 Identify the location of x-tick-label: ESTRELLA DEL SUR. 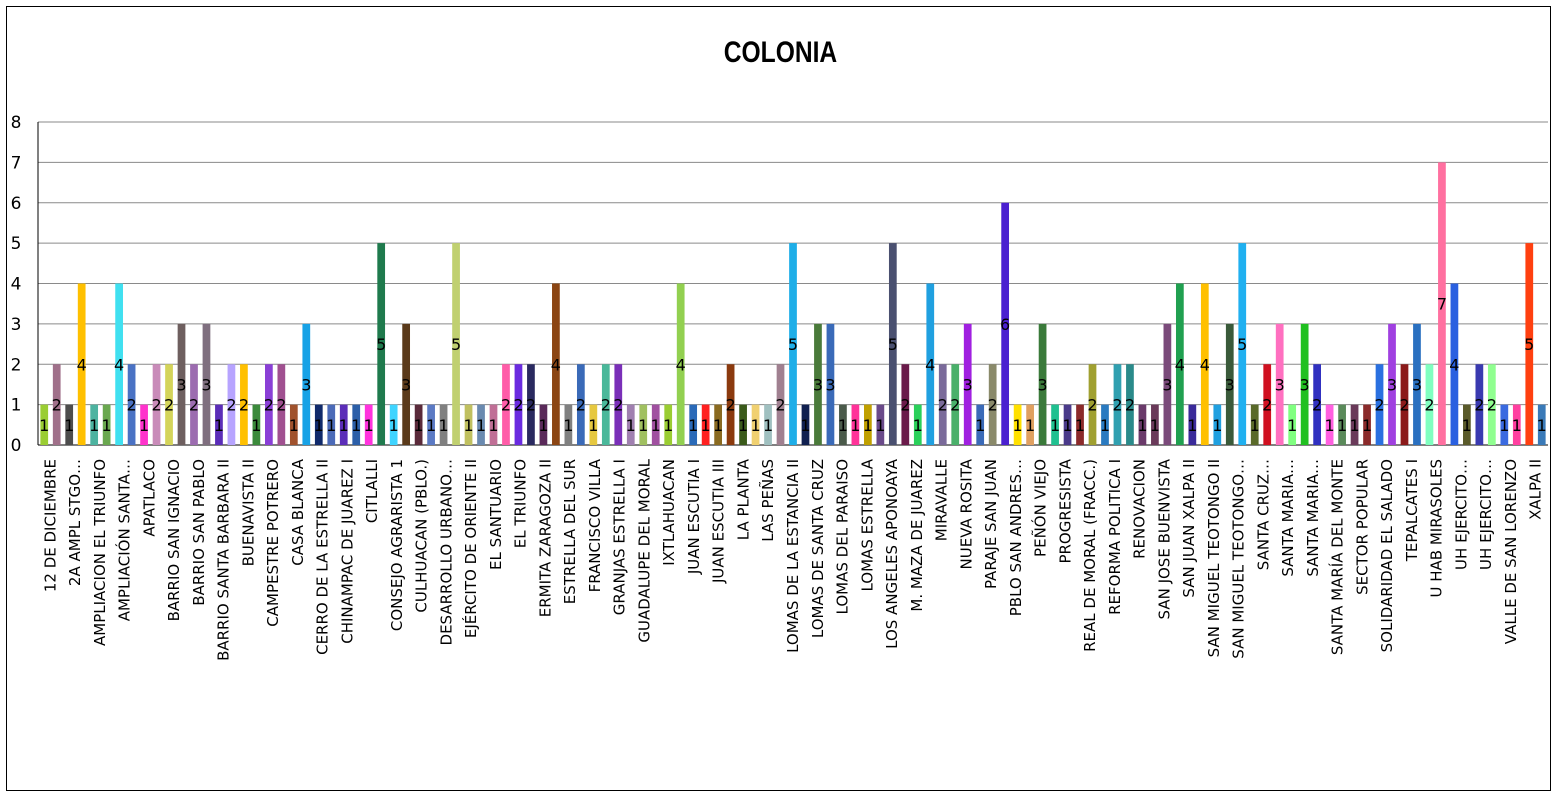
(570, 531).